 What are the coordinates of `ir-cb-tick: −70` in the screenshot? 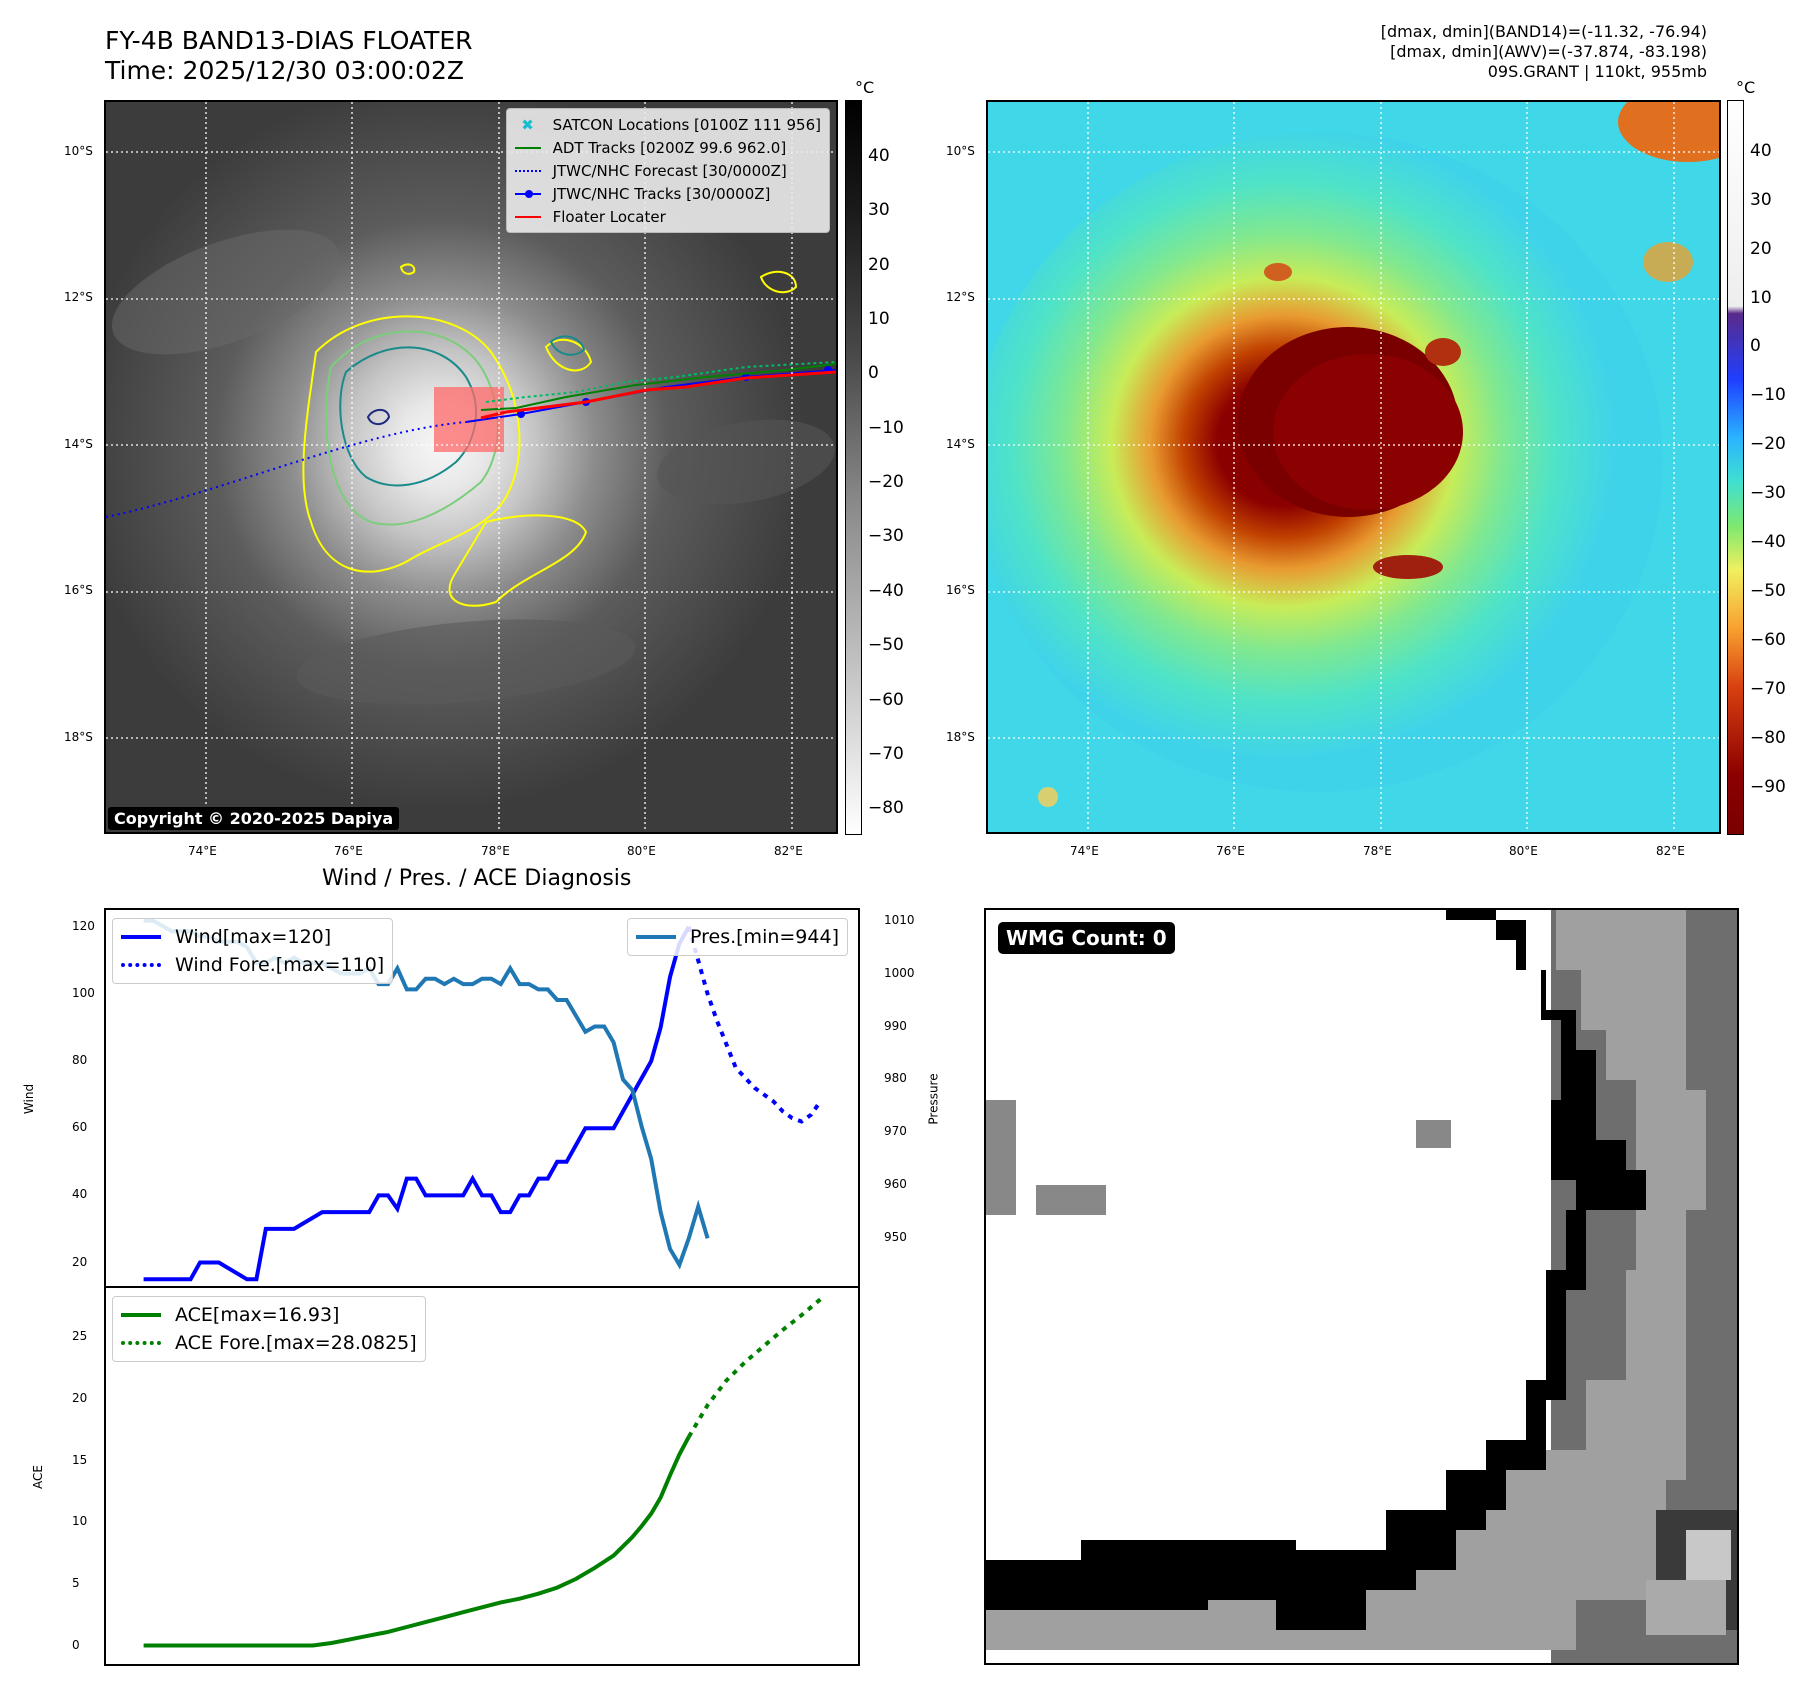 It's located at (886, 754).